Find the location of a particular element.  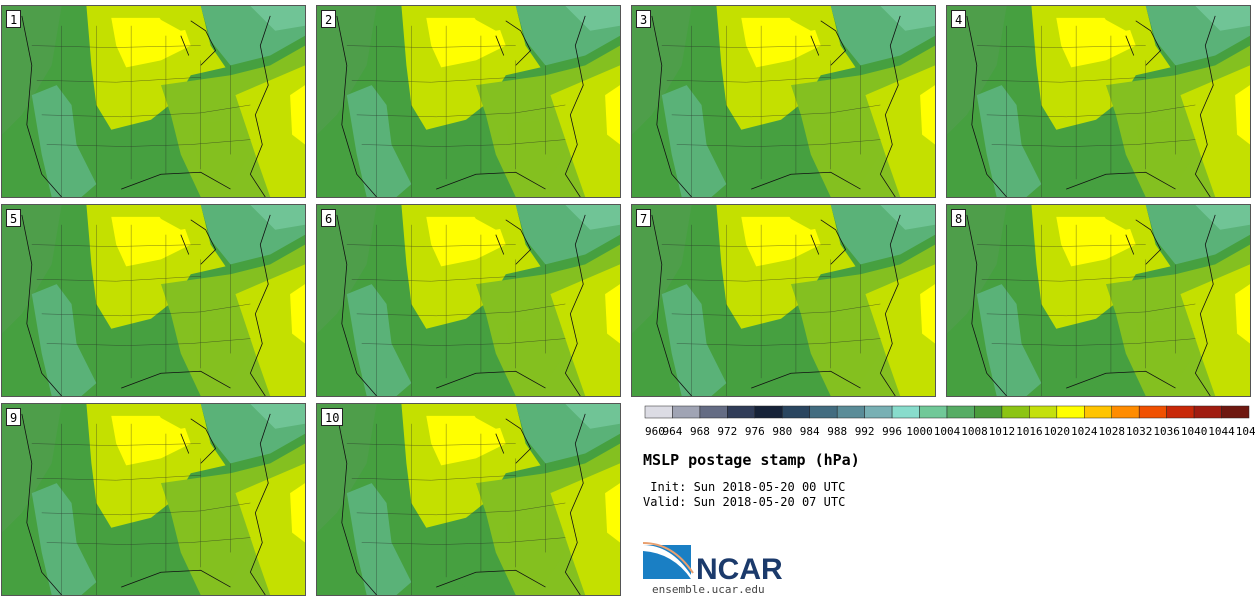

colorbar-tick-label: 980 is located at coordinates (782, 431).